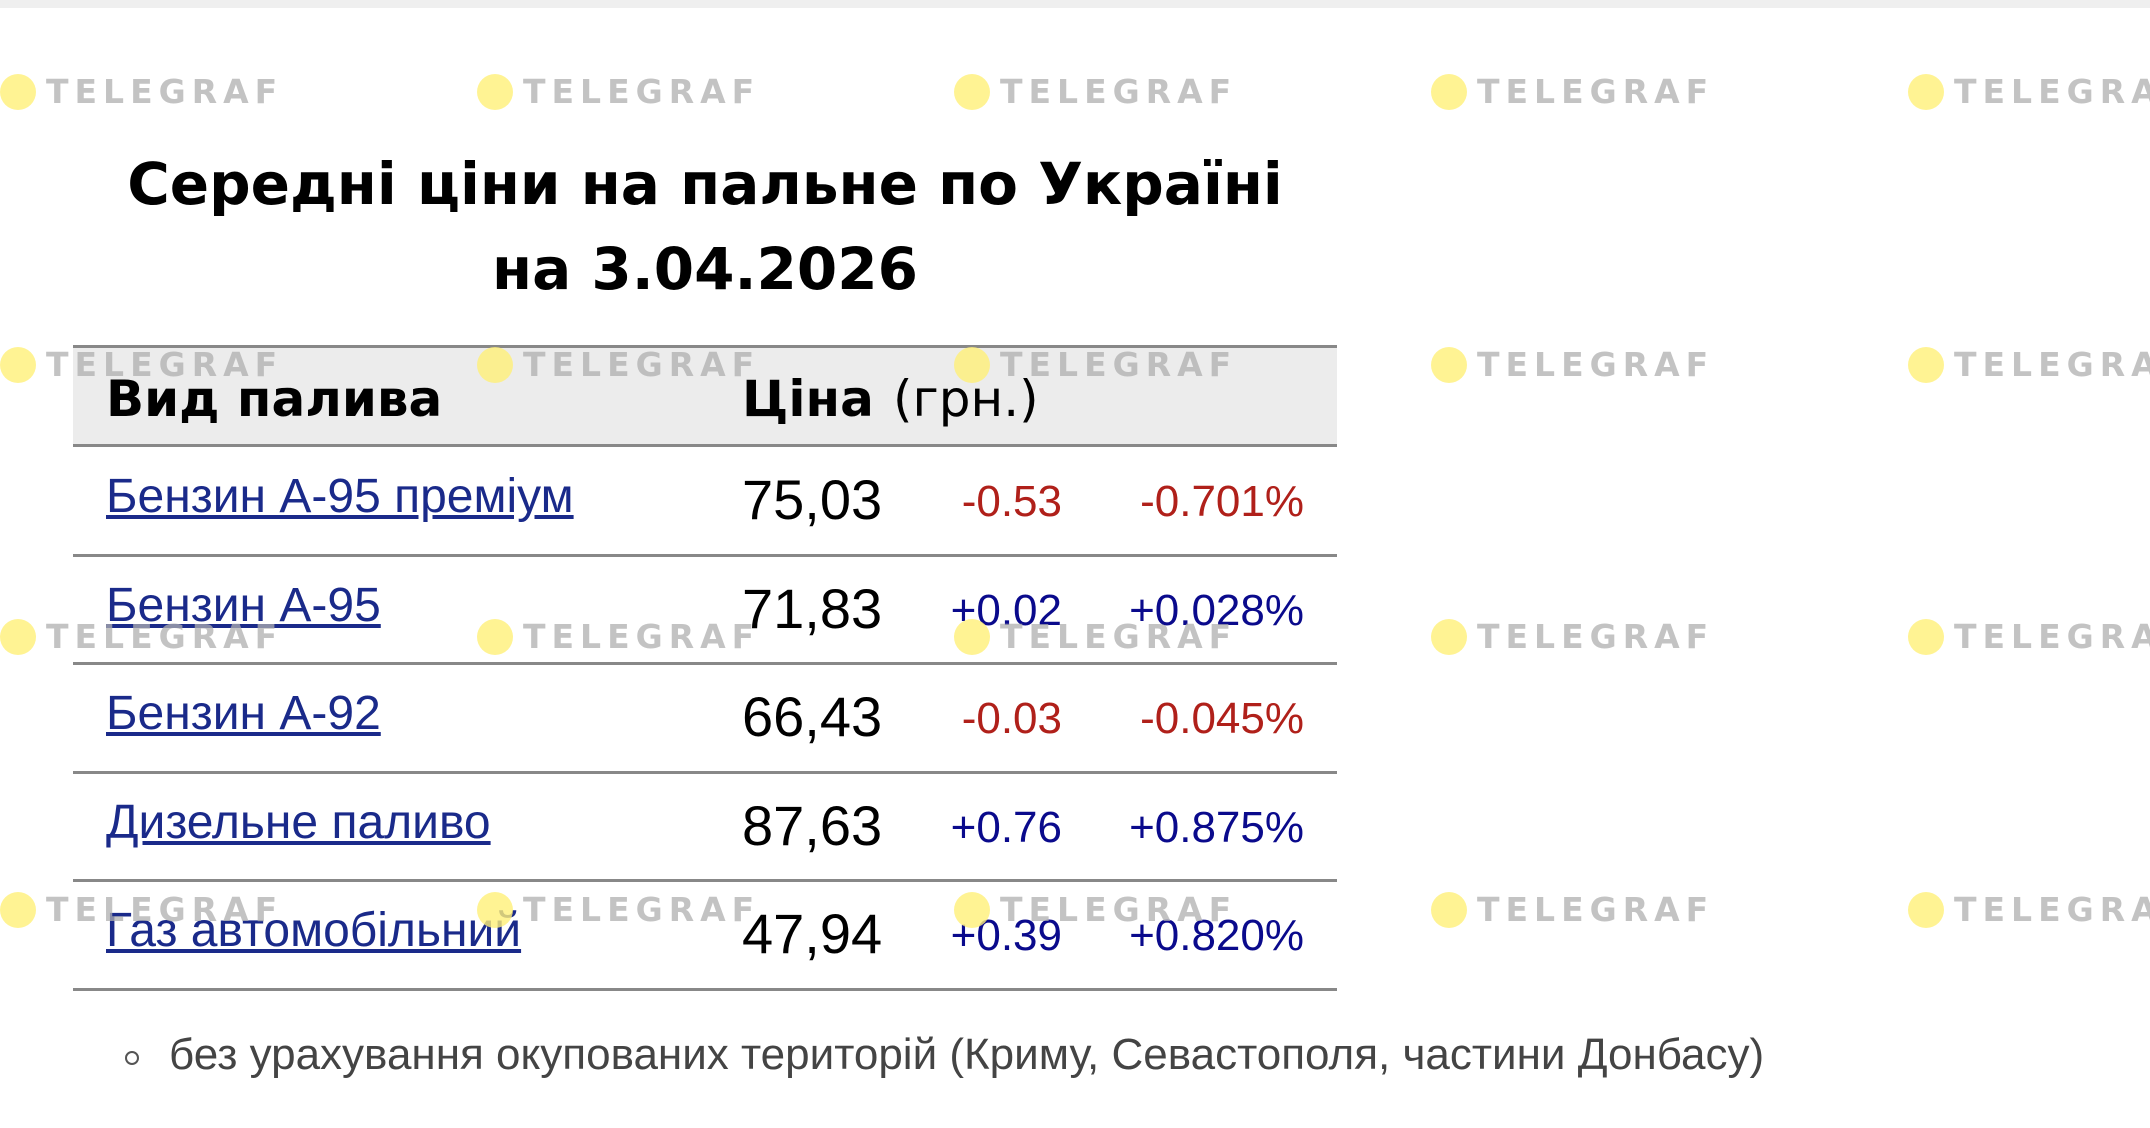  I want to click on percent: -0.045%, so click(1222, 719).